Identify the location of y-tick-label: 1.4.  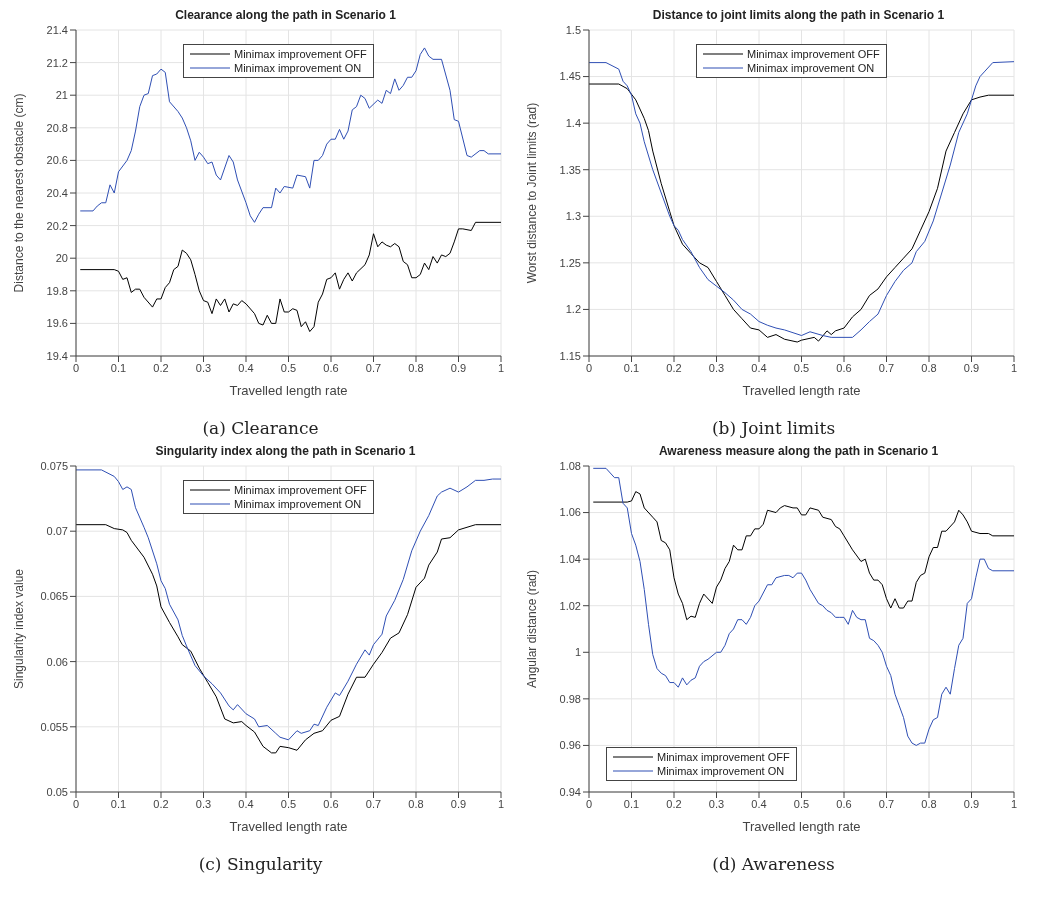
(573, 123).